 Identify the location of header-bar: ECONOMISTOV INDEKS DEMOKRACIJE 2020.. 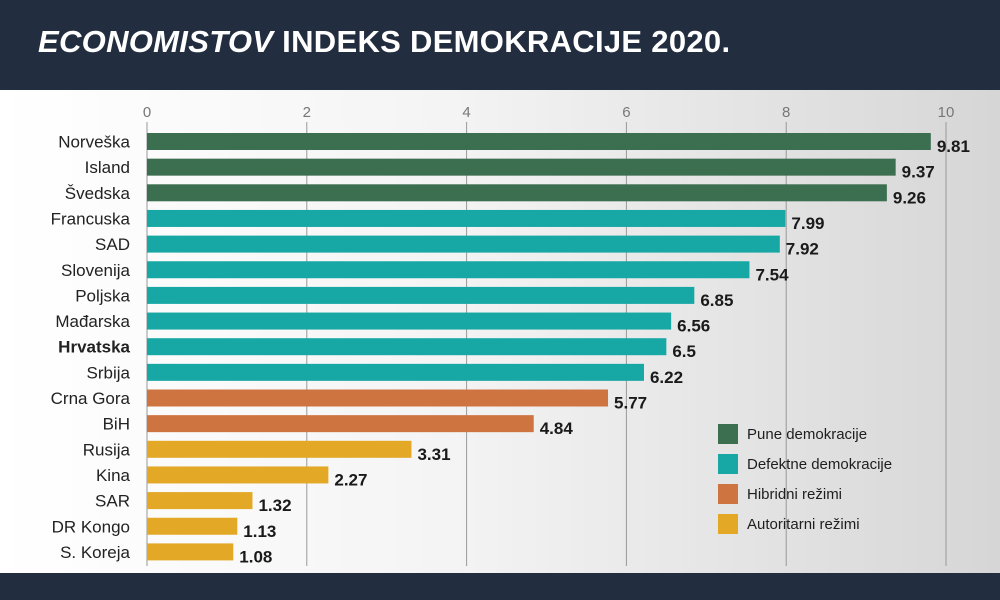
(500, 44).